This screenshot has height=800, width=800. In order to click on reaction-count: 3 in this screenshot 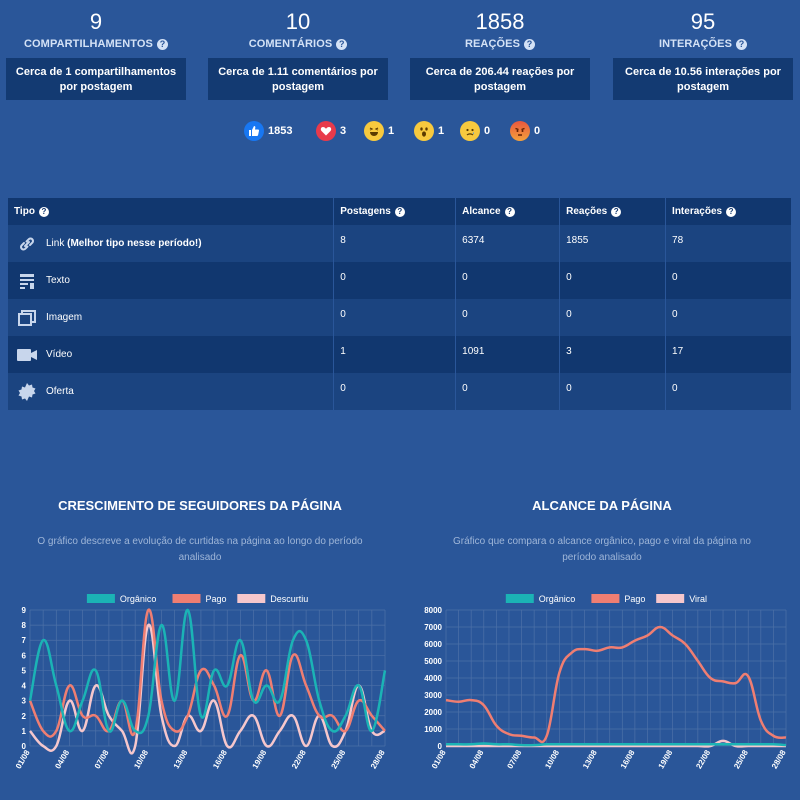, I will do `click(343, 131)`.